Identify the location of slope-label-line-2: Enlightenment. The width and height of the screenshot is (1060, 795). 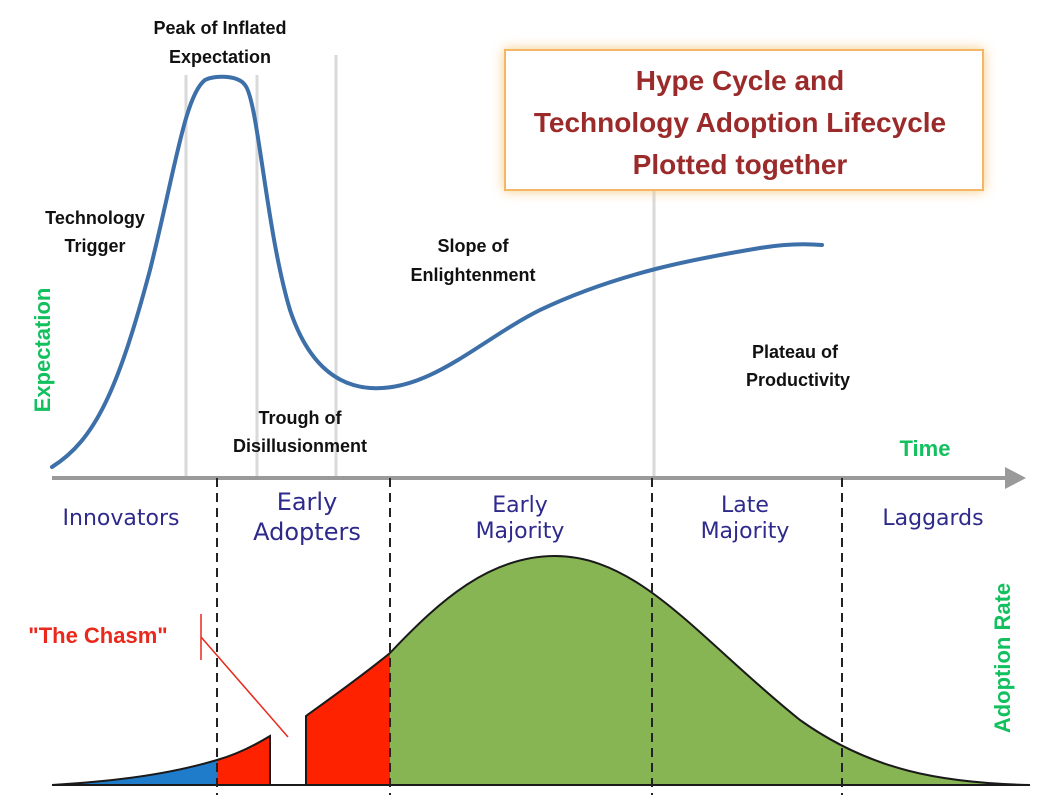
(473, 275).